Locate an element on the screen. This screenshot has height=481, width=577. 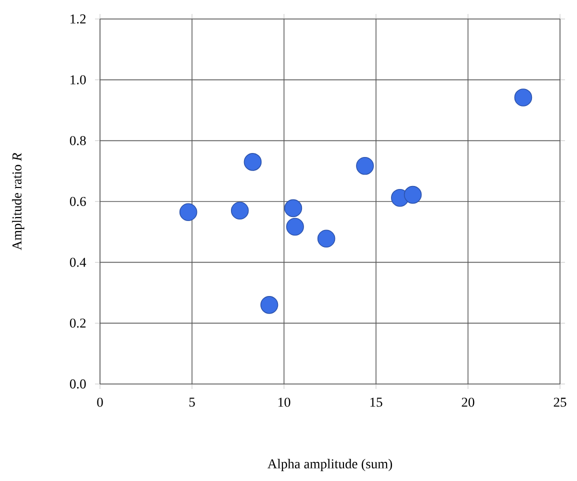
x-tick-label: 20 is located at coordinates (468, 402).